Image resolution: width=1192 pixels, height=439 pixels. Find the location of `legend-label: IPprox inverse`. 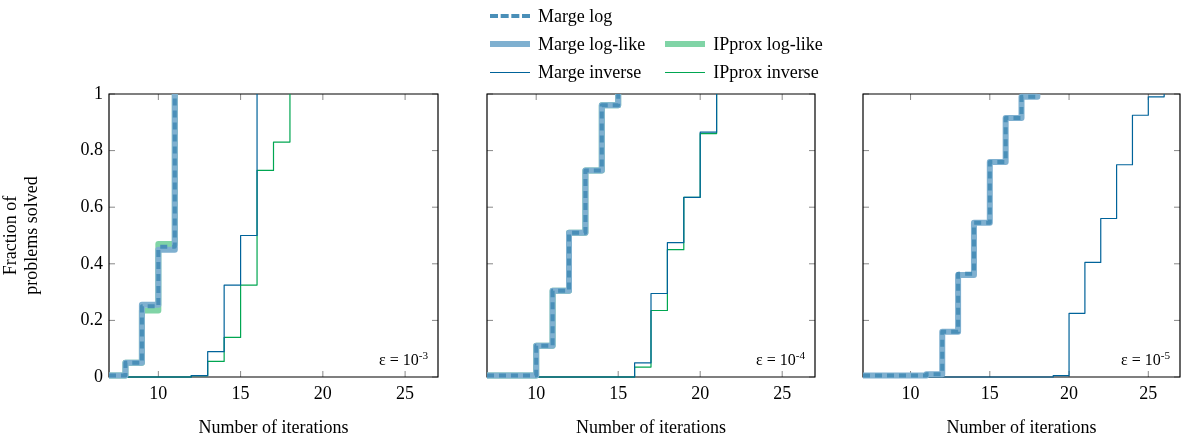

legend-label: IPprox inverse is located at coordinates (766, 72).